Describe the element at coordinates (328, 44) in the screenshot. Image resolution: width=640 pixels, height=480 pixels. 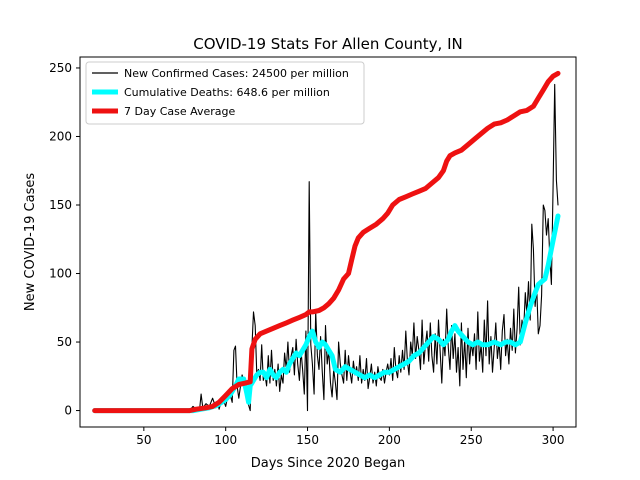
I see `chart-title: COVID-19 Stats For Allen County, IN` at that location.